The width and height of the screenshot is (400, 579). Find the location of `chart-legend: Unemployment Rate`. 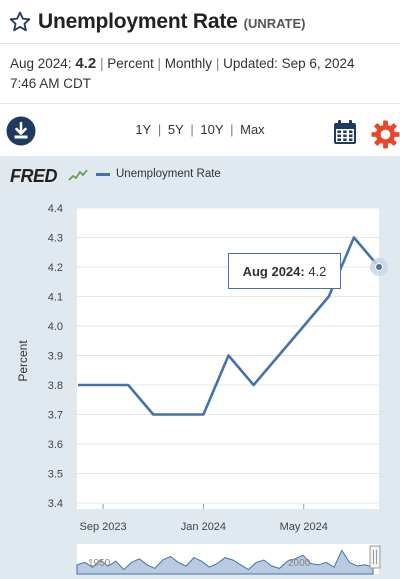

chart-legend: Unemployment Rate is located at coordinates (158, 174).